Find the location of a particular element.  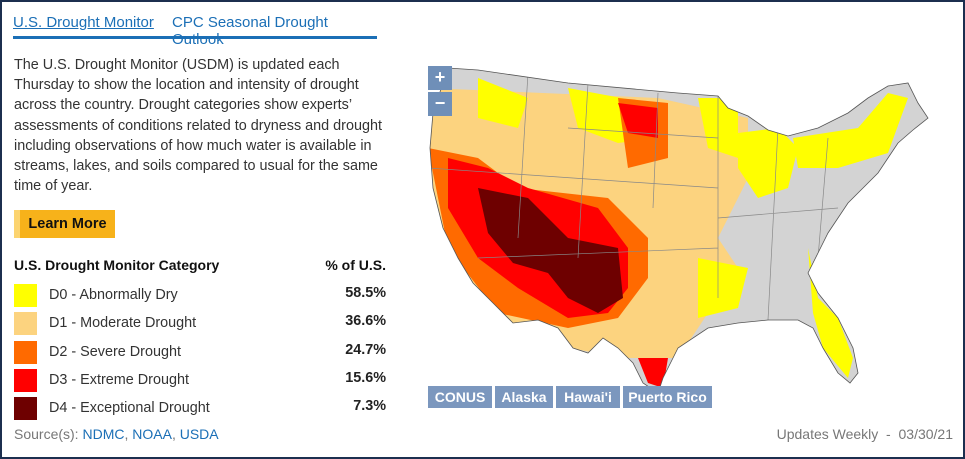

legend-item: D2 - Severe Drought 24.7% is located at coordinates (200, 352).